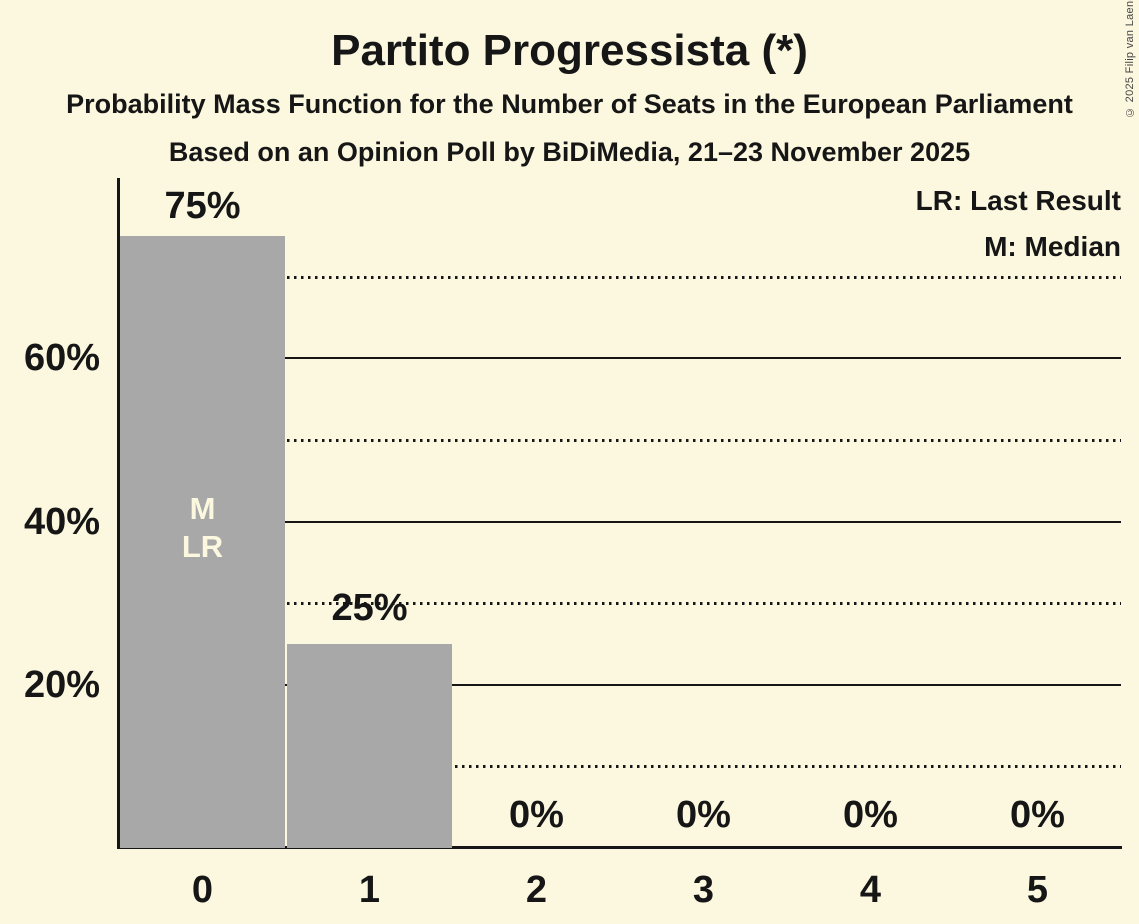 Image resolution: width=1139 pixels, height=924 pixels. I want to click on value-label-seats-3: 0%, so click(703, 815).